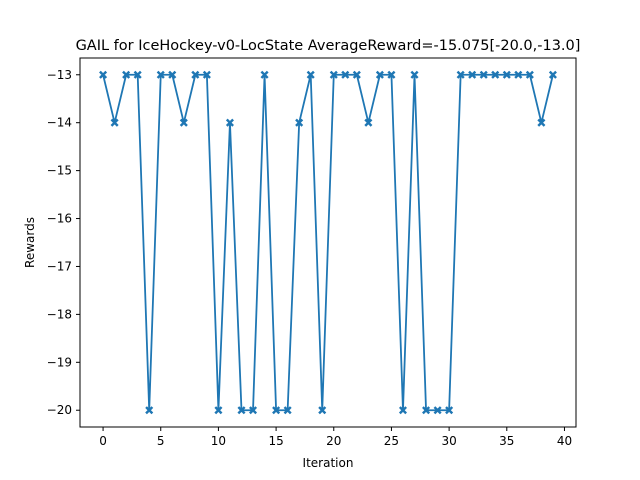  What do you see at coordinates (30, 242) in the screenshot?
I see `y-axis-label: Rewards` at bounding box center [30, 242].